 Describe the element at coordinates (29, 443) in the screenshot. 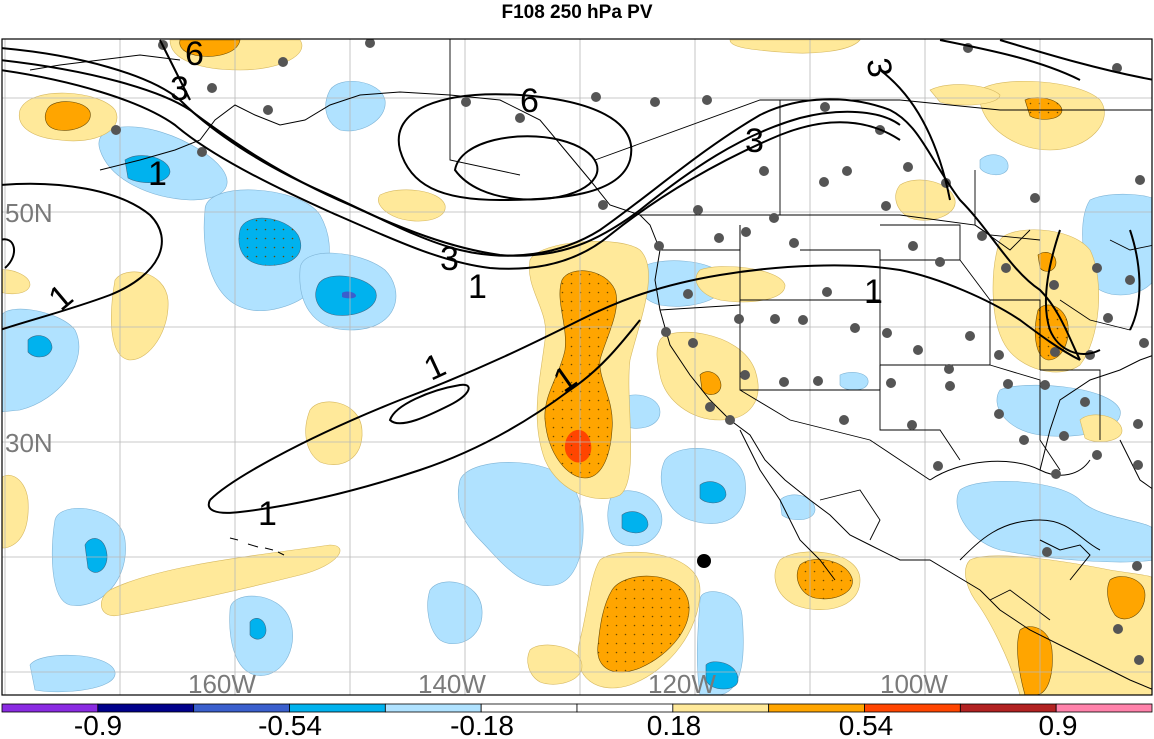

I see `lat-label-30n: 30N` at that location.